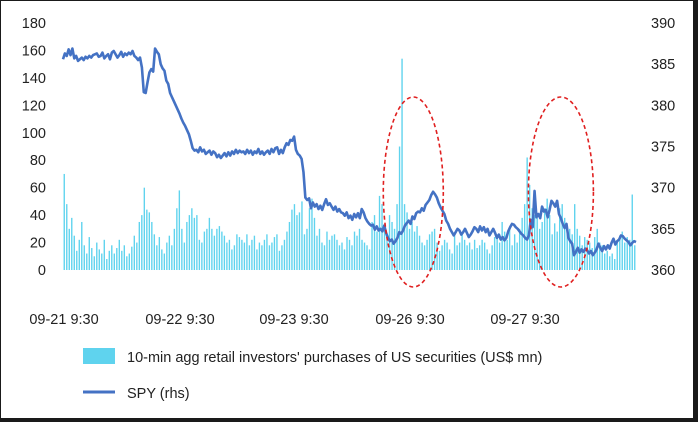  What do you see at coordinates (38, 189) in the screenshot?
I see `left-y-tick-label: 60` at bounding box center [38, 189].